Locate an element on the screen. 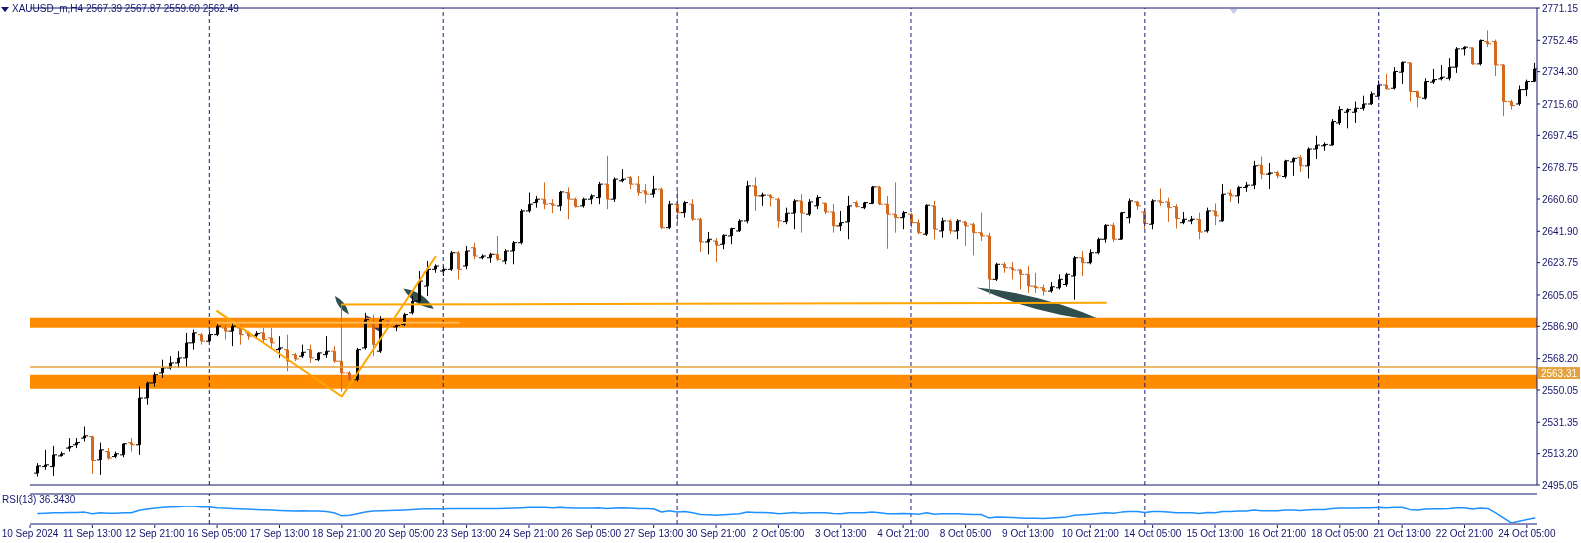 This screenshot has width=1581, height=543. y-tick-label: 2678.75 is located at coordinates (1560, 168).